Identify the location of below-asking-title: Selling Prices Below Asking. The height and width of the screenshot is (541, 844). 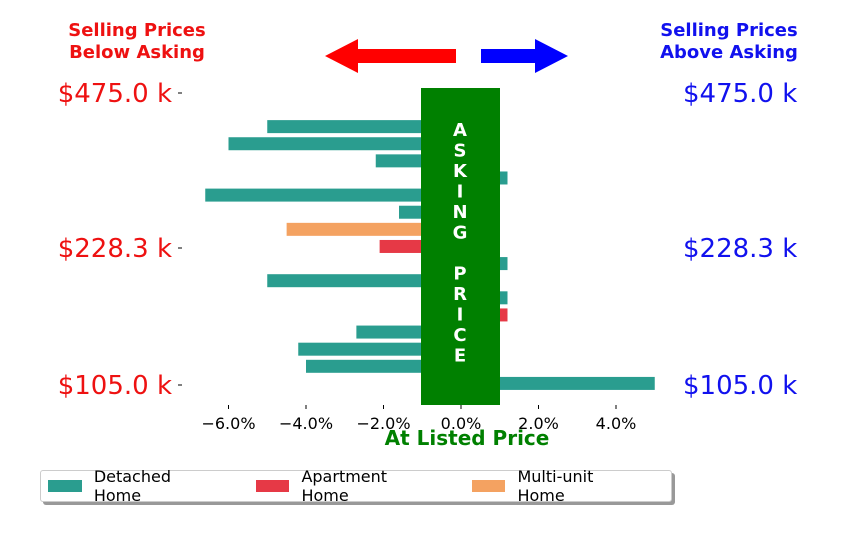
(137, 42).